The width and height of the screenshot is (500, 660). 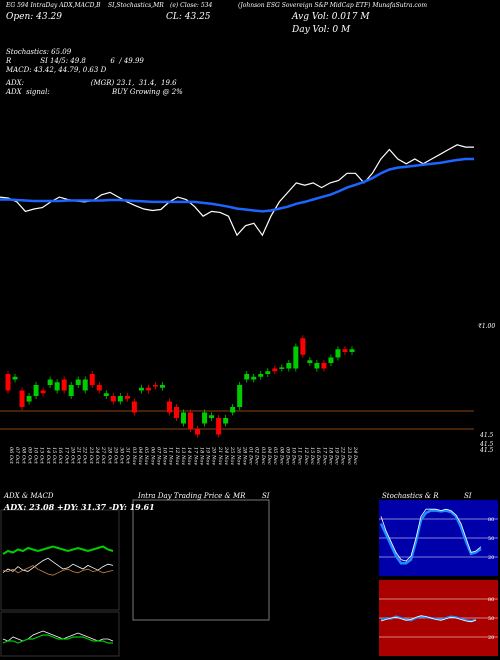 I want to click on x-tick-label: 21 Nov, so click(x=220, y=455).